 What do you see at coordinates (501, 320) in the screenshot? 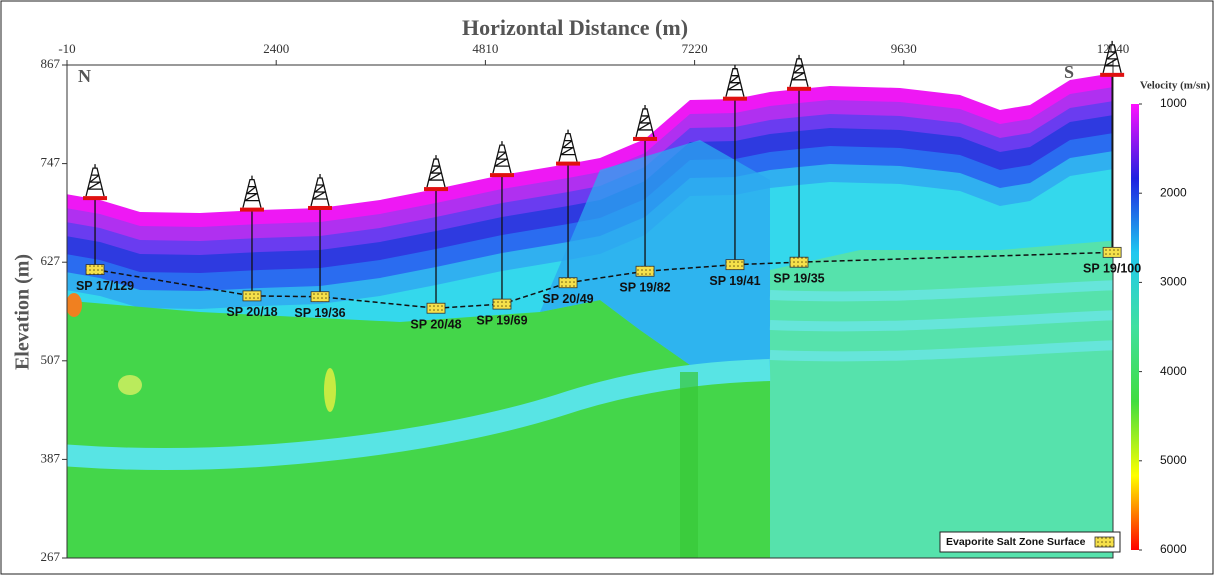
I see `station-label: SP 19/69` at bounding box center [501, 320].